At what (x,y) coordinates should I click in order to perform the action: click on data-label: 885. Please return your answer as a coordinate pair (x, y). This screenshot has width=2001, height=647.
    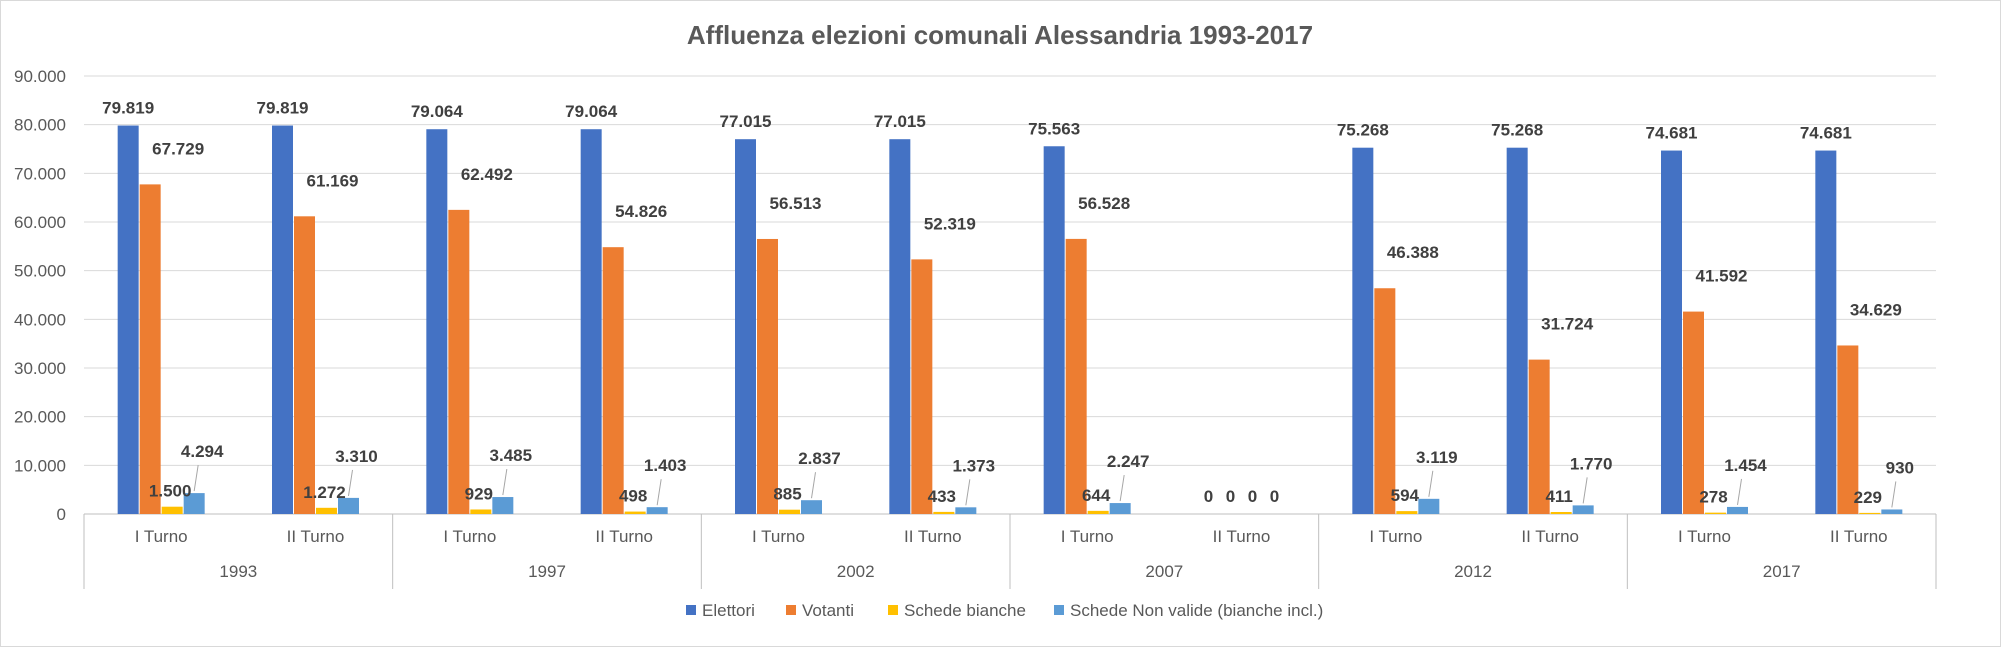
    Looking at the image, I should click on (787, 494).